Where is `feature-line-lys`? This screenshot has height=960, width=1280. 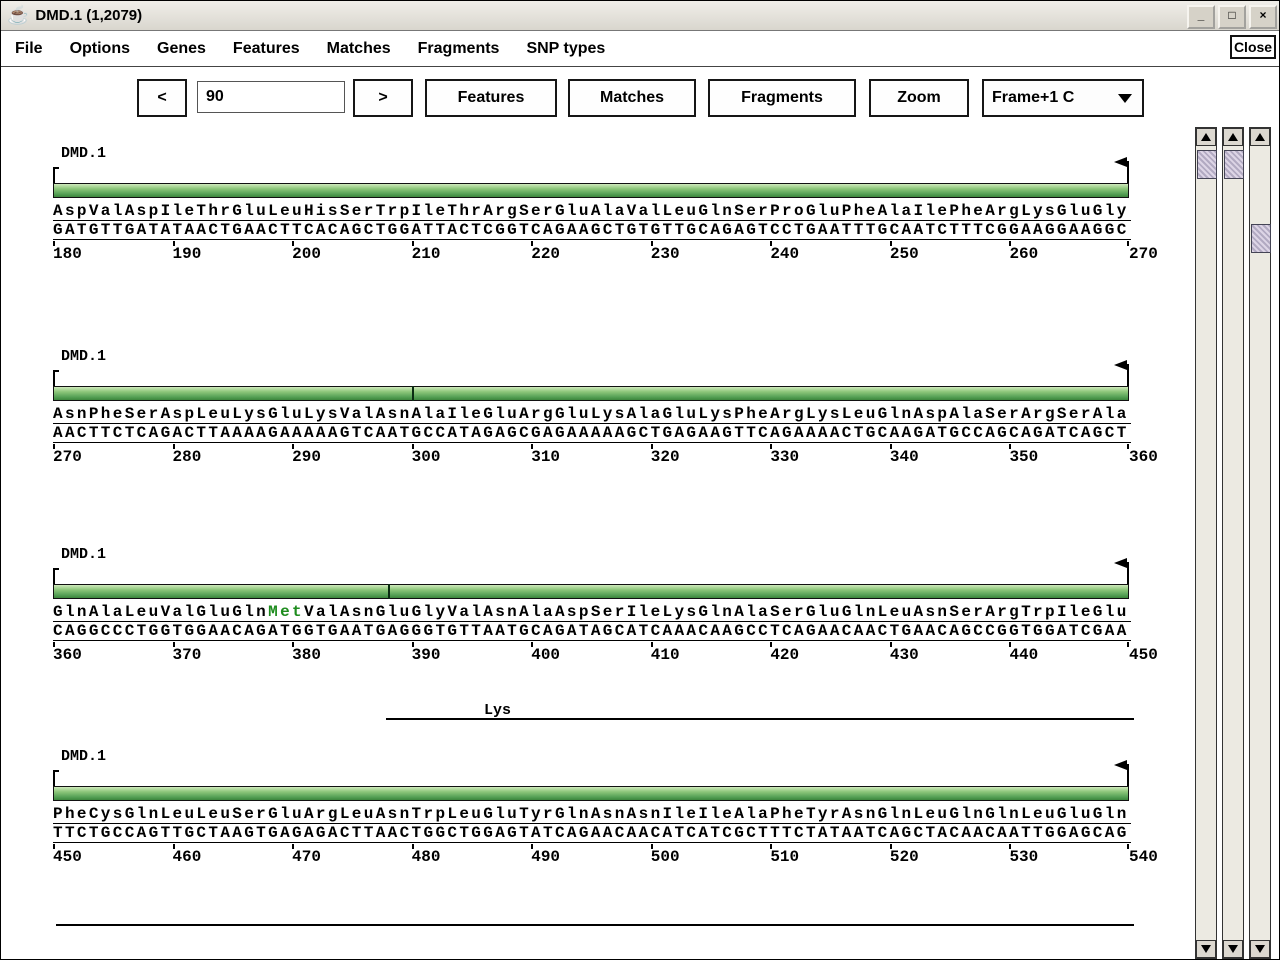
feature-line-lys is located at coordinates (760, 719).